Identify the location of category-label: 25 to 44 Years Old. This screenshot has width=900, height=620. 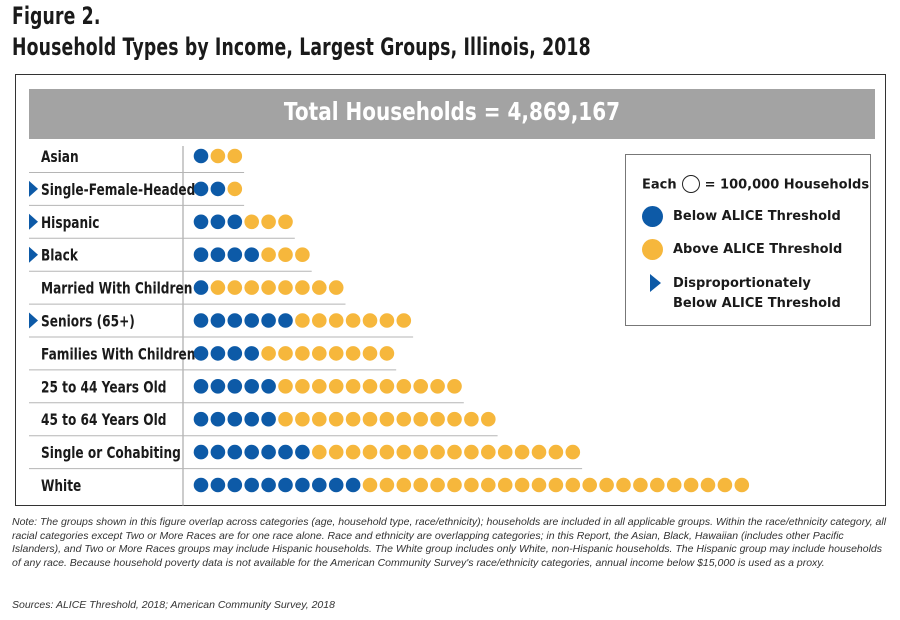
(103, 388).